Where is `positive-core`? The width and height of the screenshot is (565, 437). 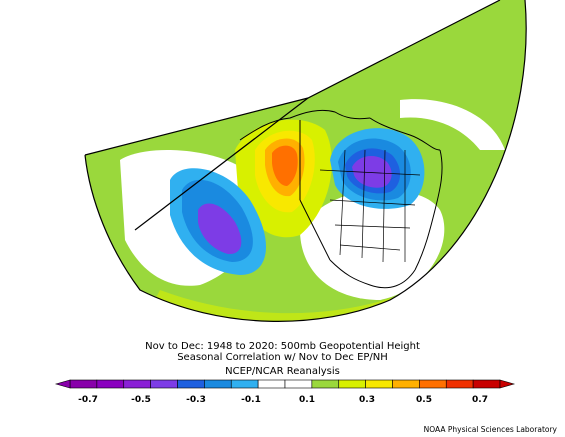
positive-core is located at coordinates (285, 165).